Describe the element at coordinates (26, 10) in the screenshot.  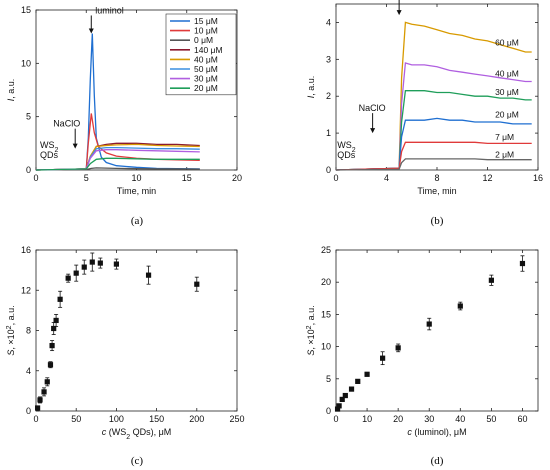
I see `panel-a-ytick-label-3: 15` at that location.